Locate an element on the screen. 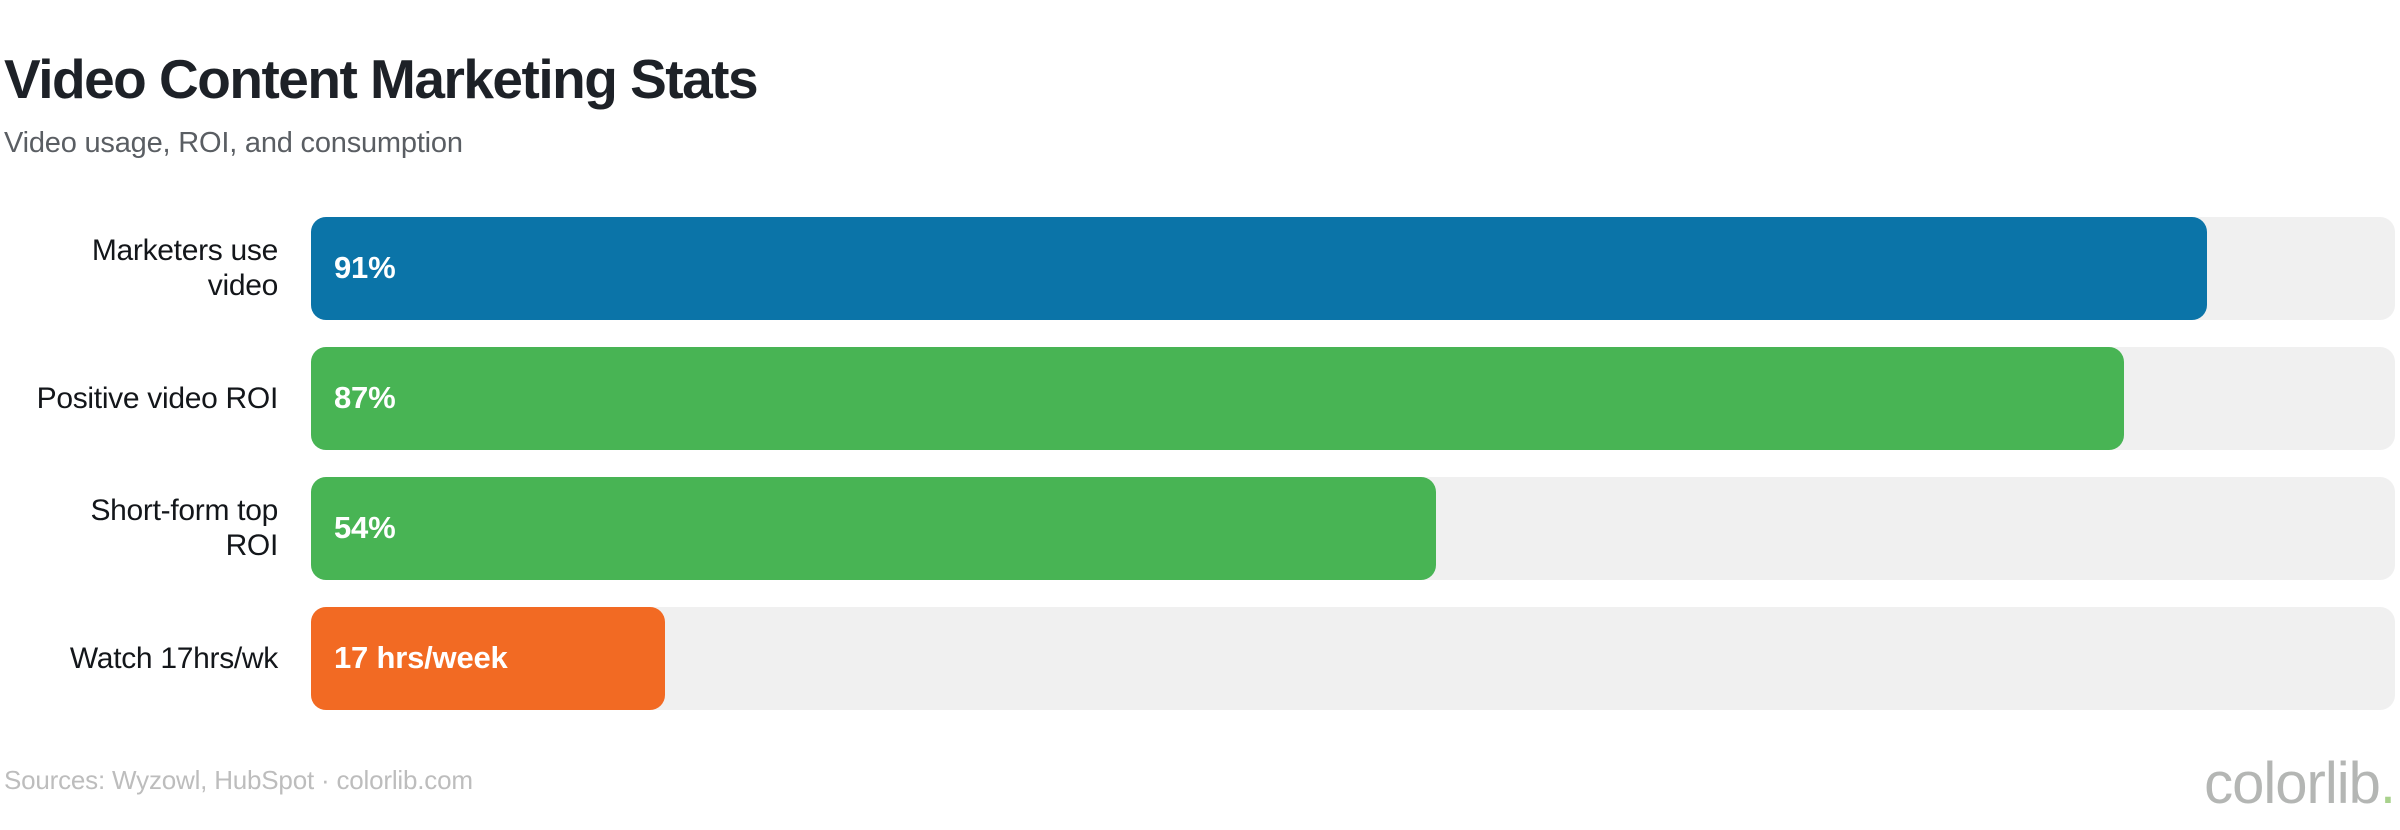  row-label: Short-form top ROI is located at coordinates (157, 528).